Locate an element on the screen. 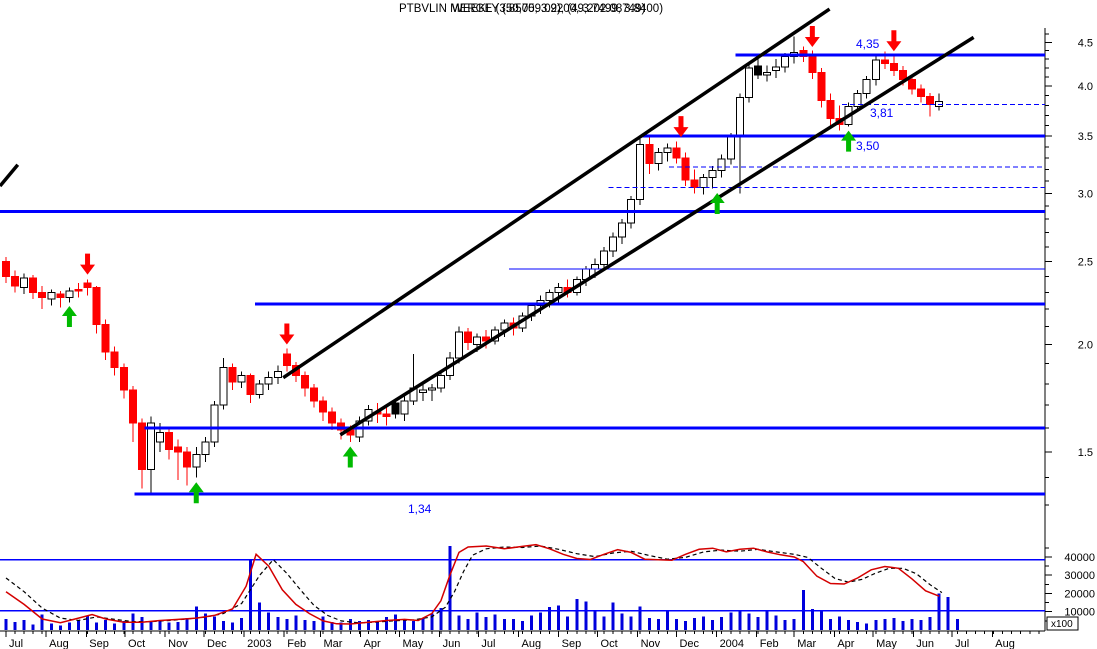  month-label: Aug is located at coordinates (532, 643).